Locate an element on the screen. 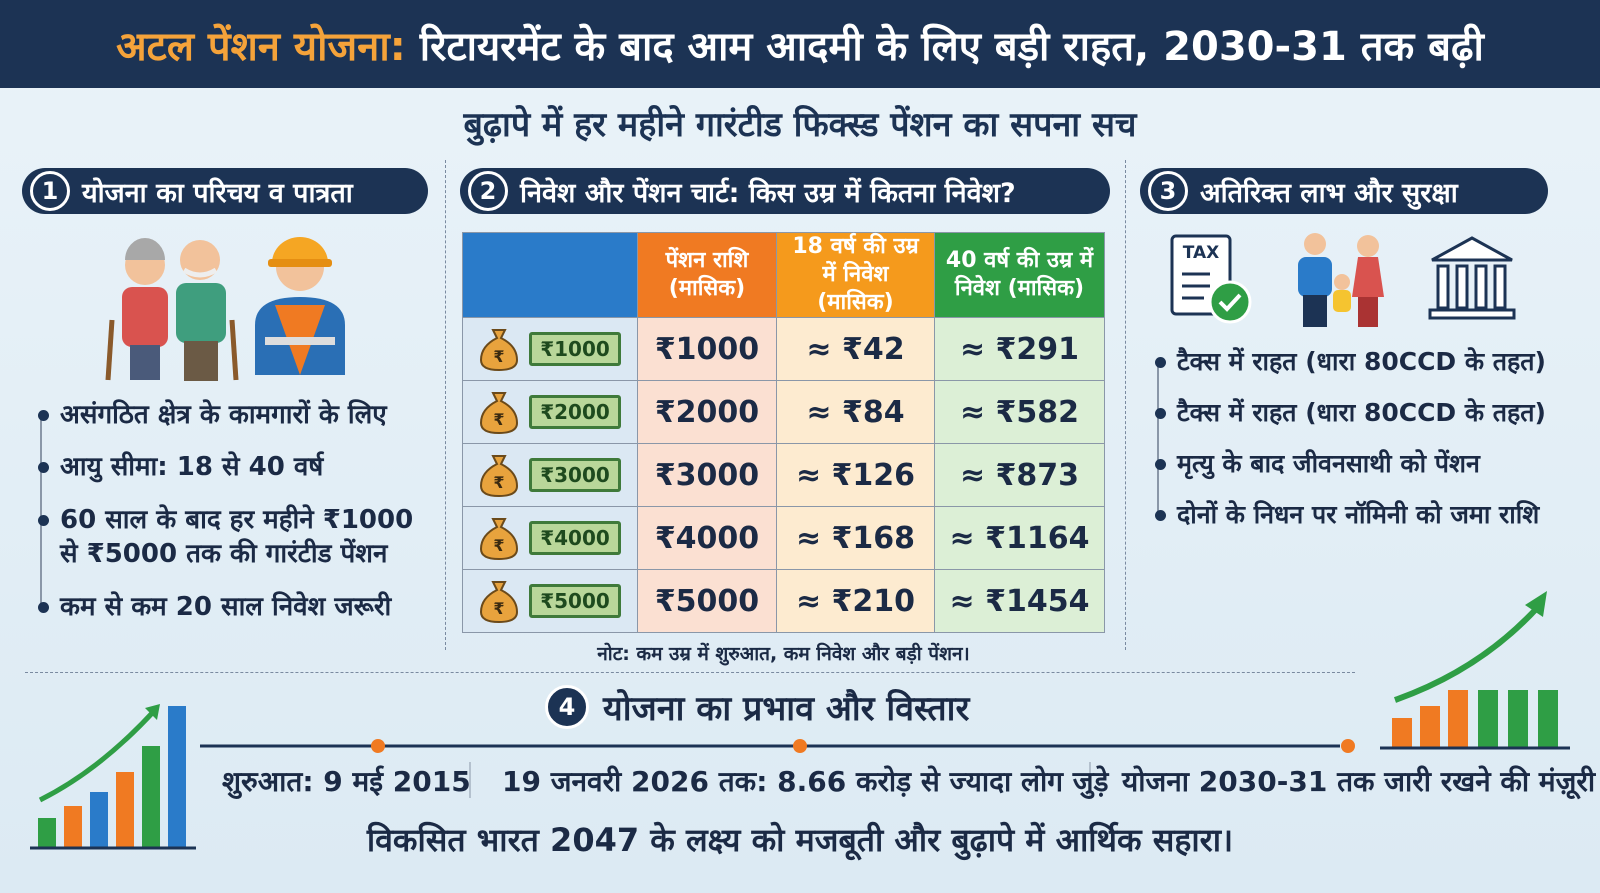 The width and height of the screenshot is (1600, 893). table-cell: ₹4000 is located at coordinates (707, 538).